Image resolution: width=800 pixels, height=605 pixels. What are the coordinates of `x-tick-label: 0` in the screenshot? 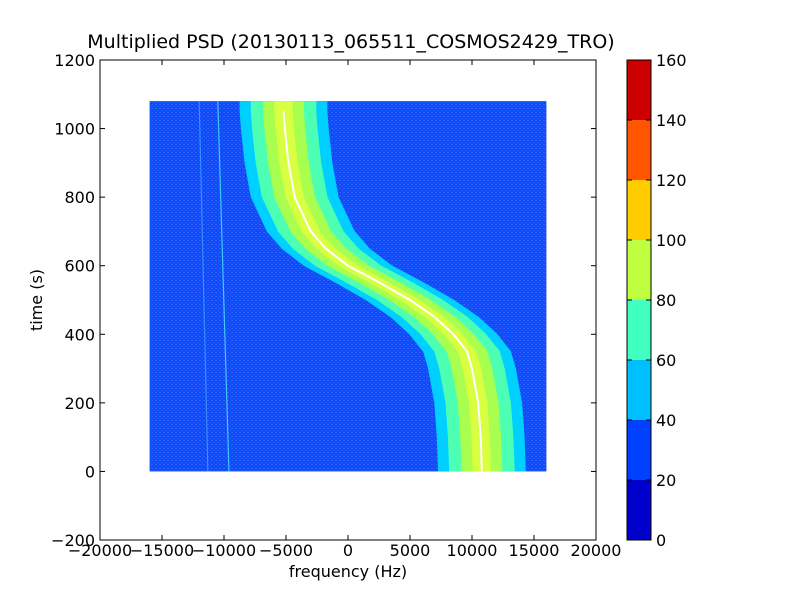 It's located at (348, 550).